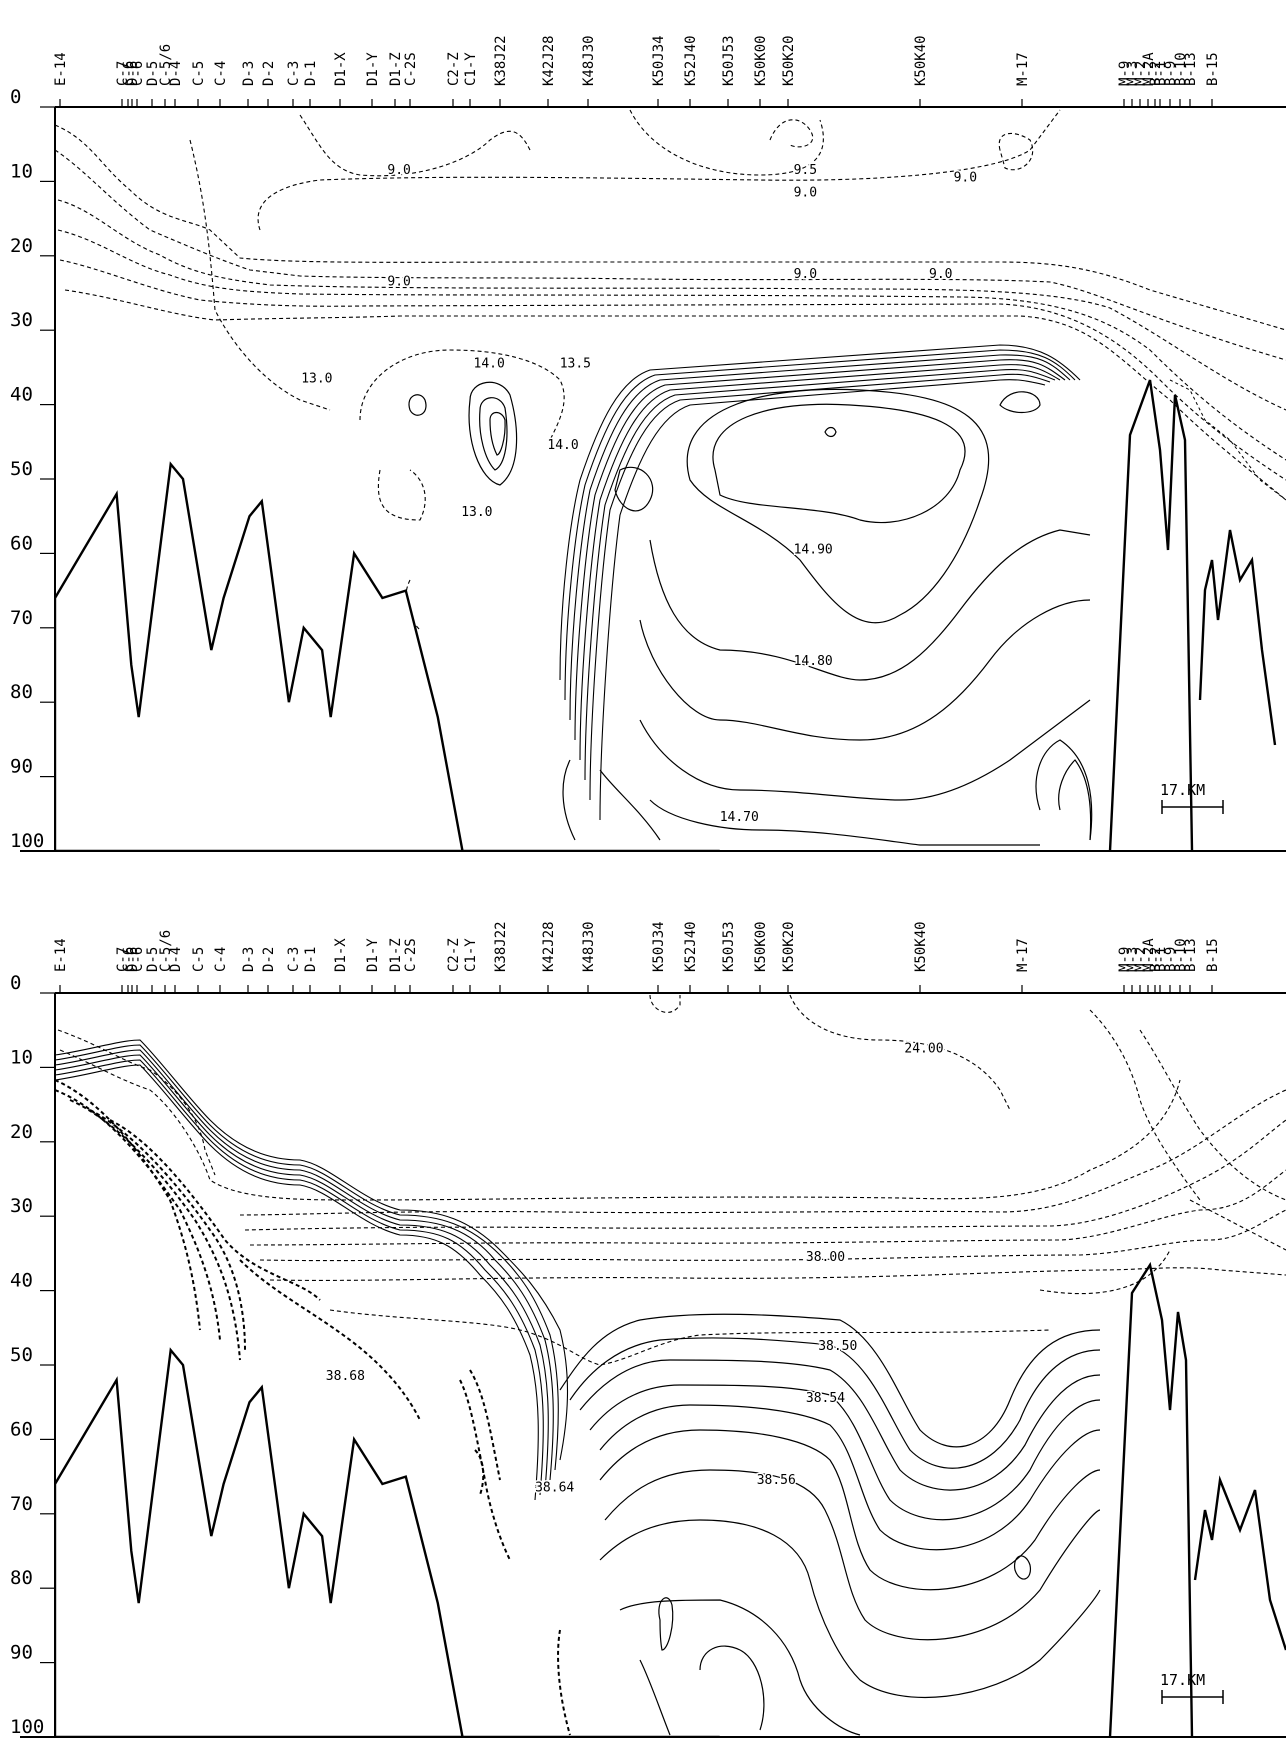  What do you see at coordinates (1182, 1680) in the screenshot?
I see `scale-bar-label-bottom: 17.KM` at bounding box center [1182, 1680].